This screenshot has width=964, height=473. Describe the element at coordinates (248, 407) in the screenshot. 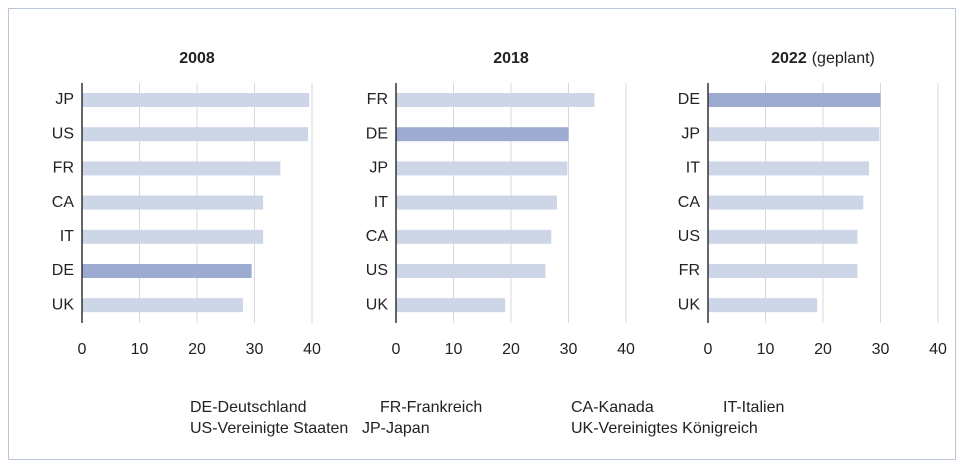

I see `legend-entry: DE-Deutschland` at that location.